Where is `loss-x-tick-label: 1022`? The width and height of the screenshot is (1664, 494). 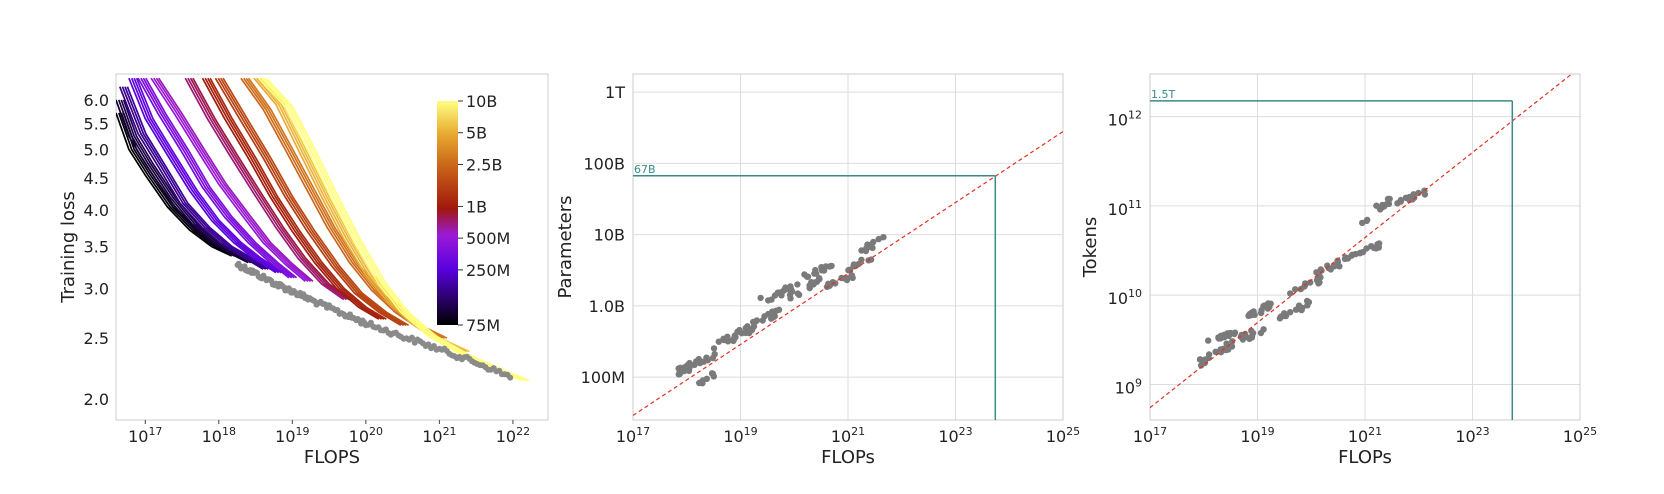
loss-x-tick-label: 1022 is located at coordinates (513, 435).